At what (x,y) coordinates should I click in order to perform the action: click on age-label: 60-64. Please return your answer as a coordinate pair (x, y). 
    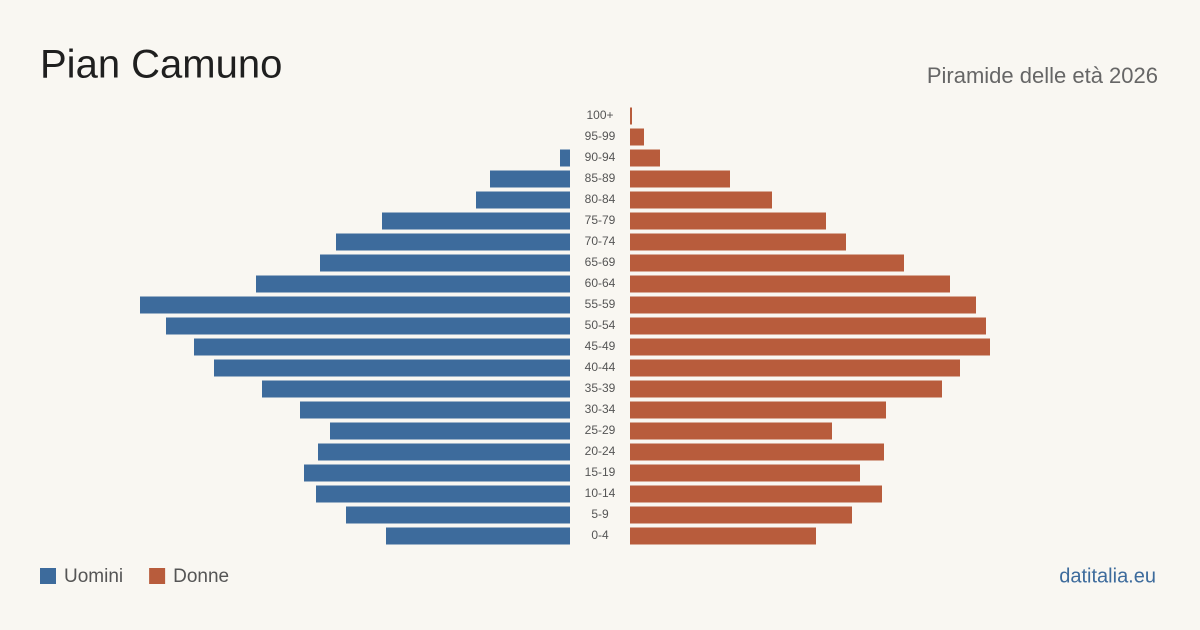
    Looking at the image, I should click on (600, 283).